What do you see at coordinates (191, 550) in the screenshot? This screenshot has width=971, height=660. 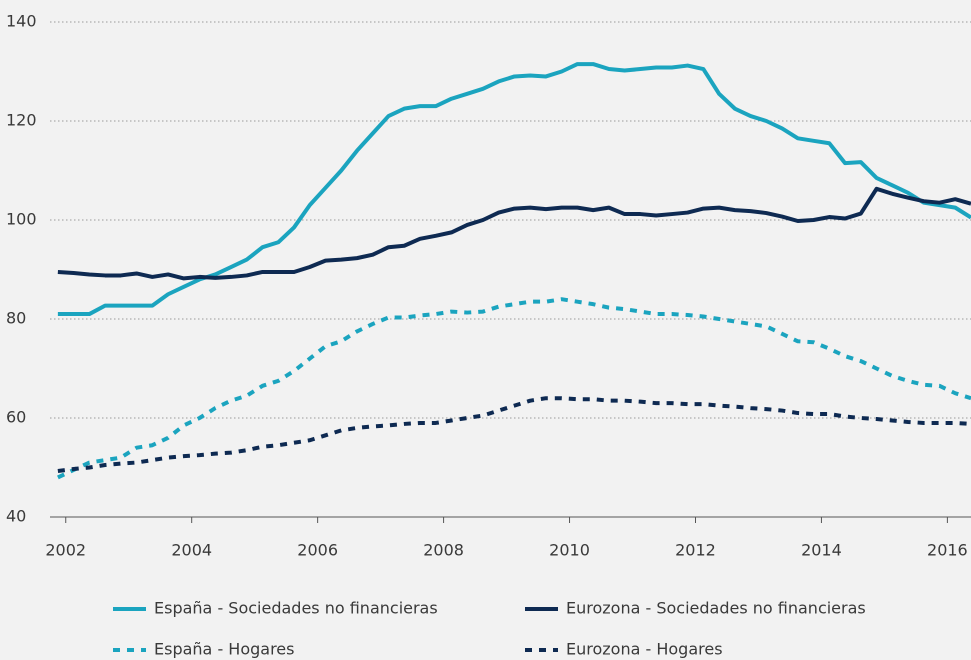 I see `x-tick-label: 2004` at bounding box center [191, 550].